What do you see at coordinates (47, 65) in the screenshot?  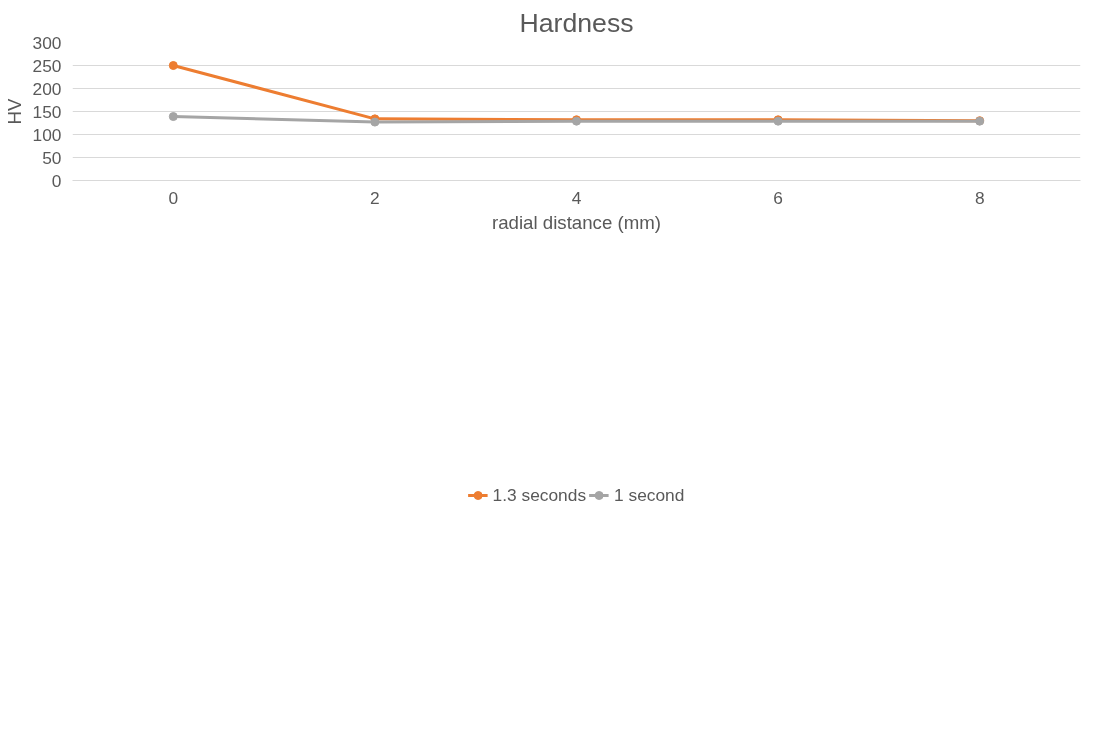 I see `y-tick-label: 250` at bounding box center [47, 65].